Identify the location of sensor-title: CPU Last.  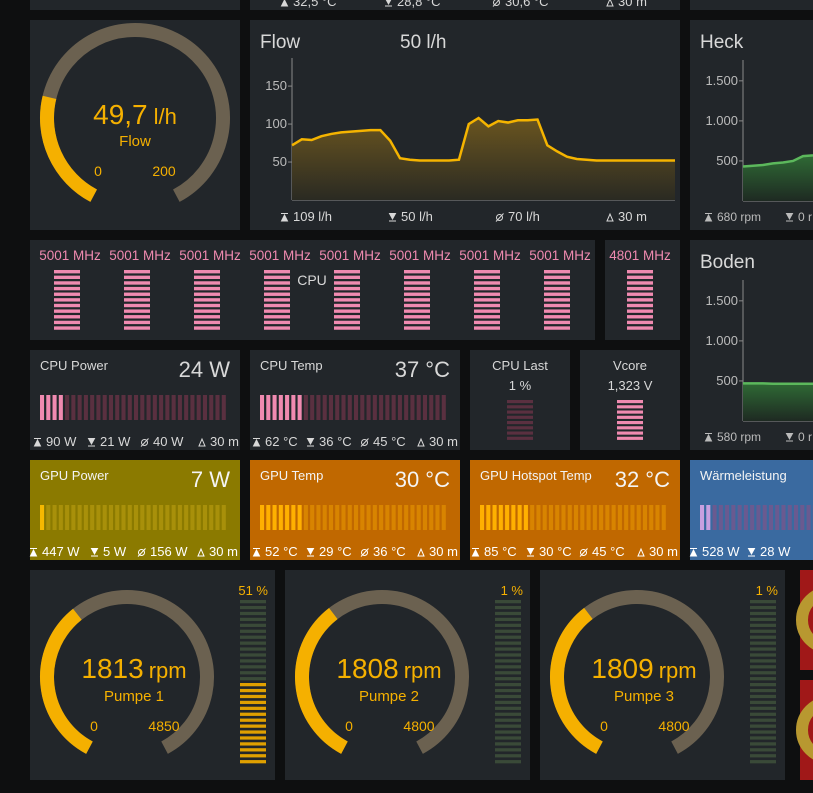
(520, 365).